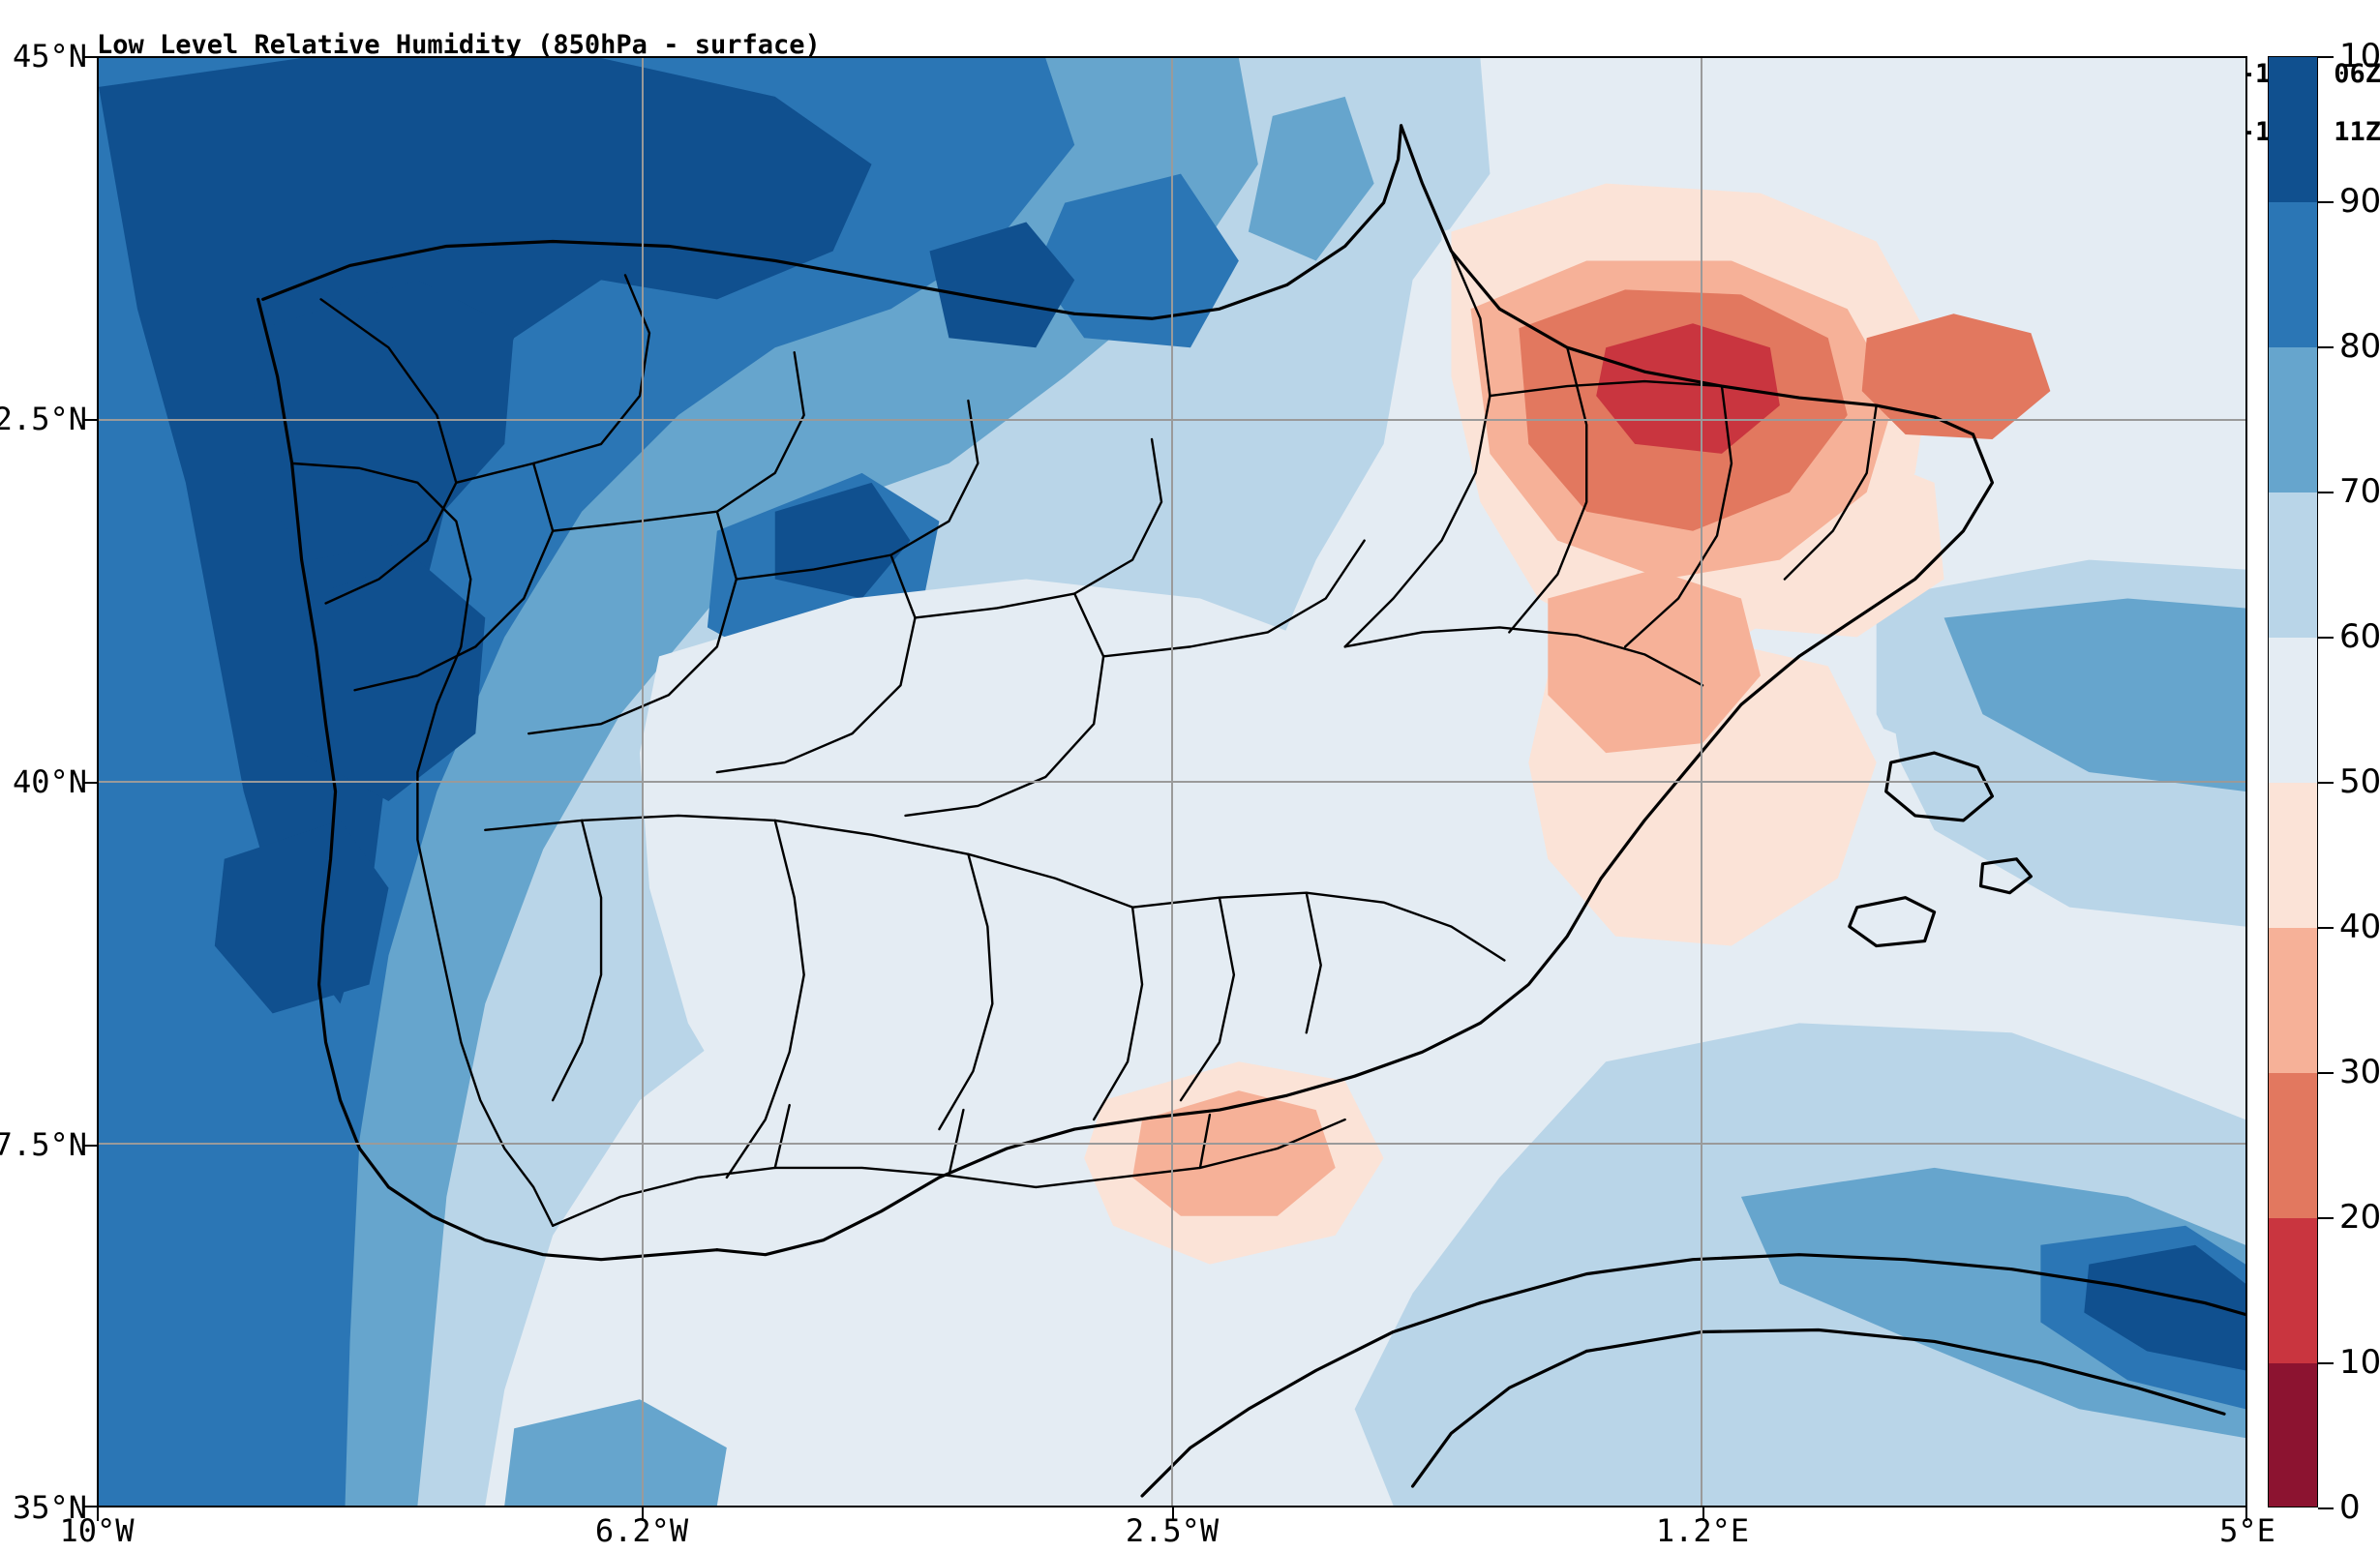 The image size is (2380, 1552). What do you see at coordinates (50, 782) in the screenshot?
I see `y-tick-label-40n: 40°N` at bounding box center [50, 782].